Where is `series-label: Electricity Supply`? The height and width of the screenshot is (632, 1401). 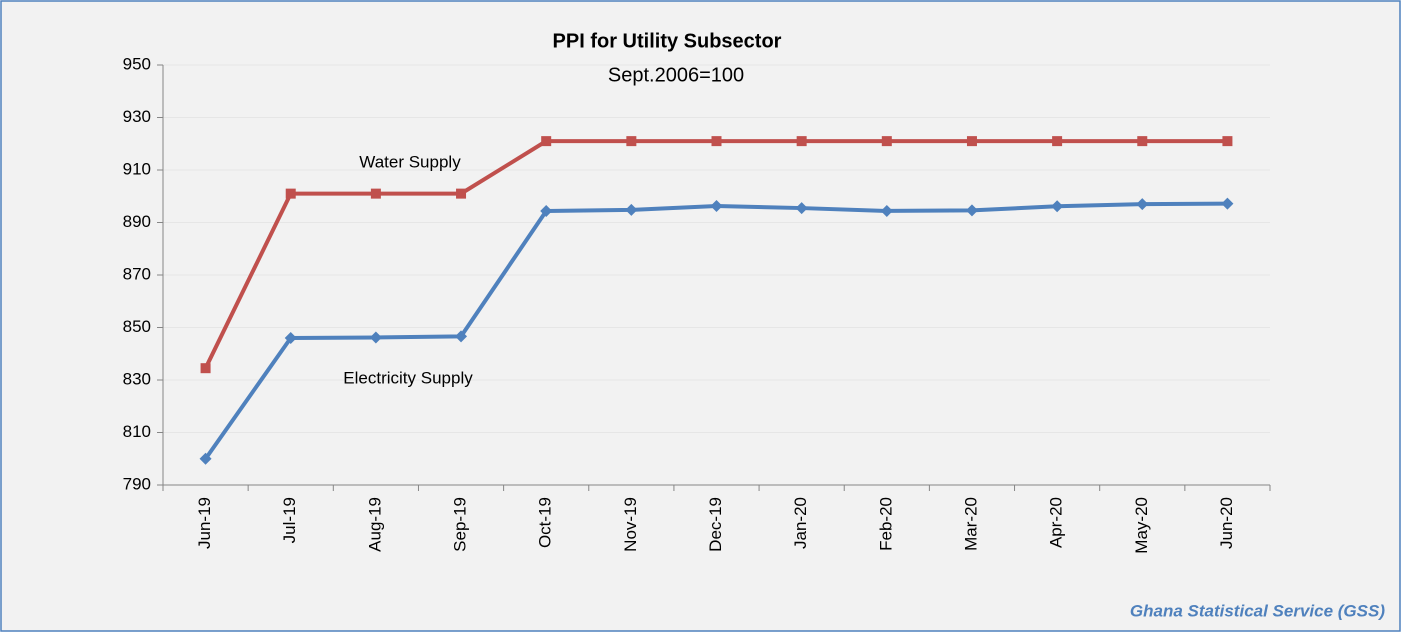
series-label: Electricity Supply is located at coordinates (408, 377).